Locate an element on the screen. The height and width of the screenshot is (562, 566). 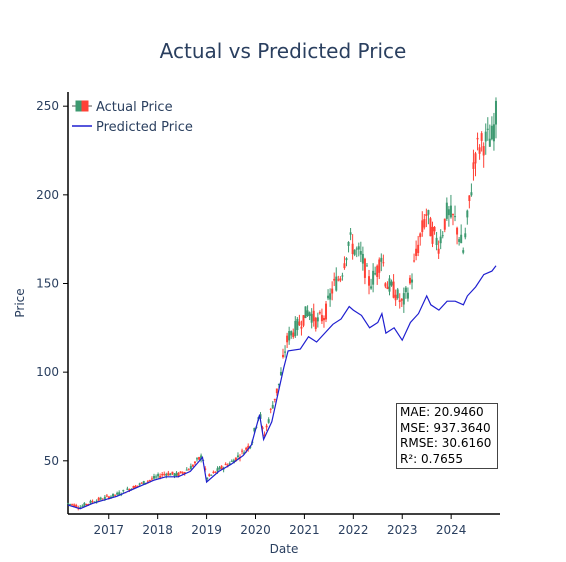
legend-predicted-label: Predicted Price is located at coordinates (144, 127).